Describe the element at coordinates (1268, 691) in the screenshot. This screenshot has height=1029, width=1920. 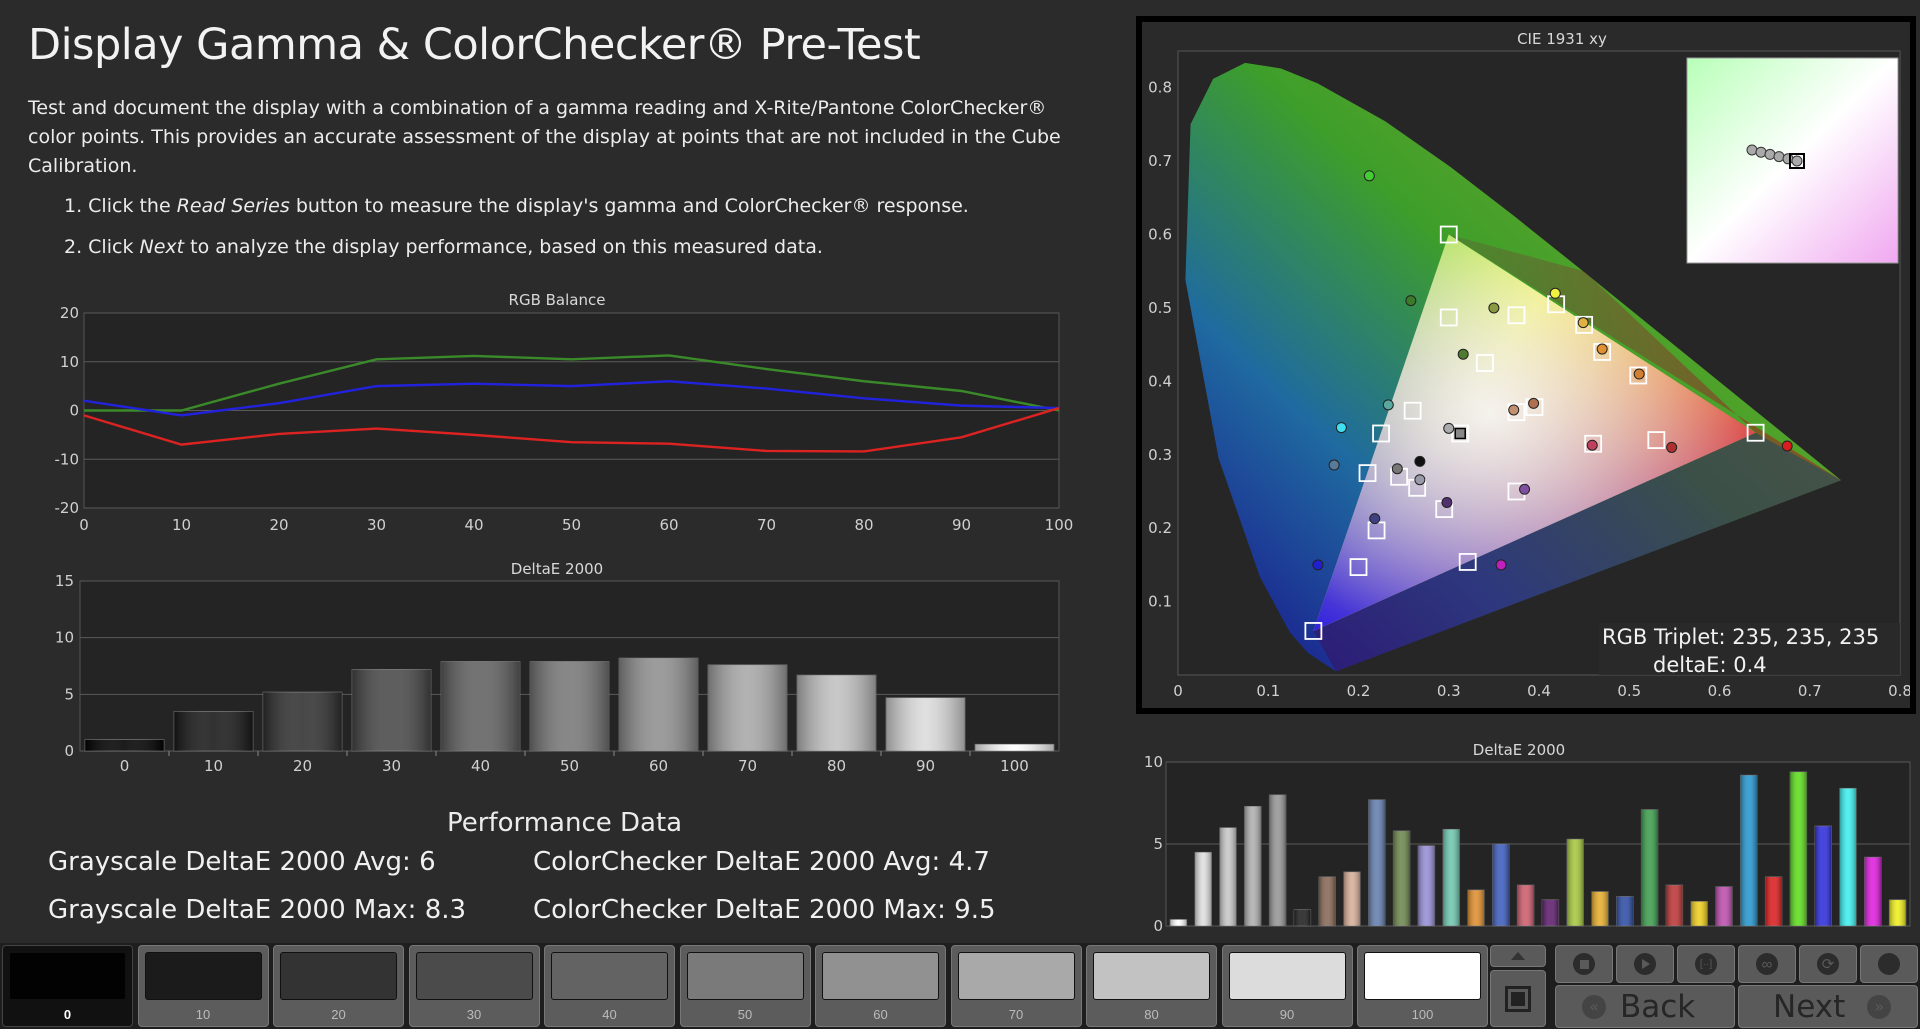
I see `cie-x-tick: 0.1` at that location.